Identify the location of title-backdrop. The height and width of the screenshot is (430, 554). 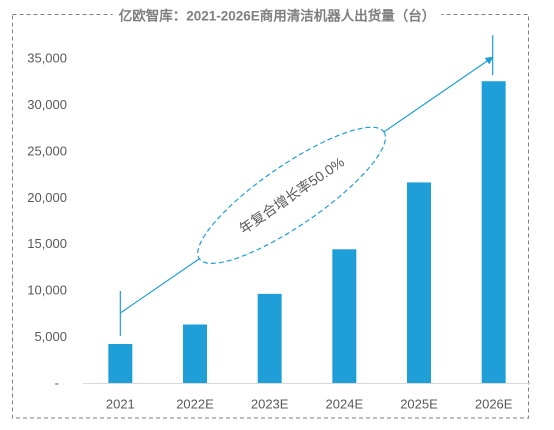
(277, 16).